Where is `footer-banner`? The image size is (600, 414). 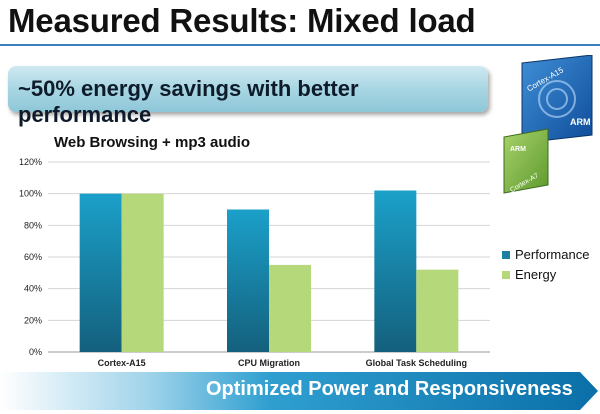 footer-banner is located at coordinates (299, 391).